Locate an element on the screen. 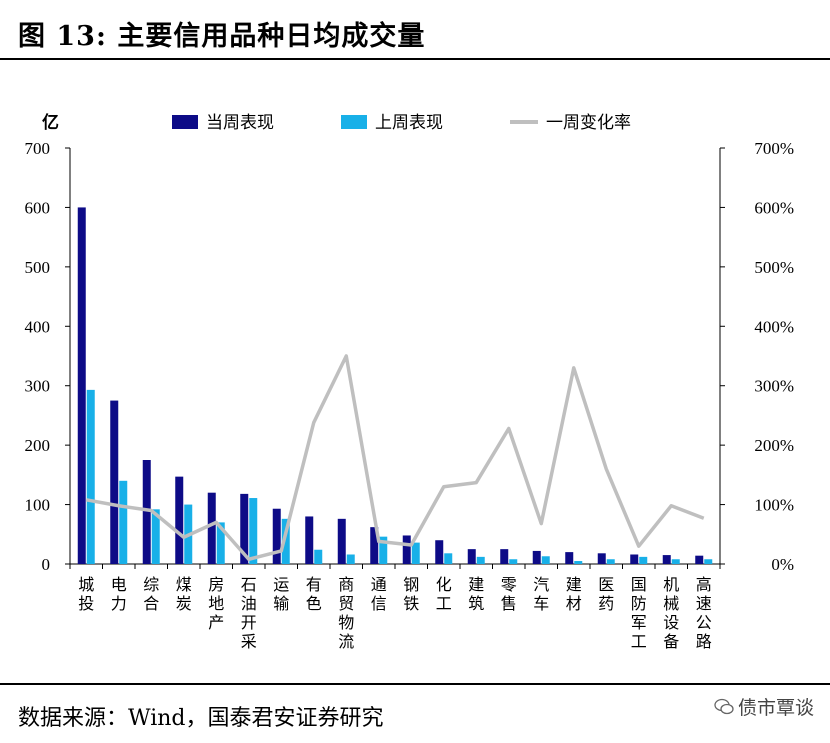  category-label: 建材 is located at coordinates (574, 594).